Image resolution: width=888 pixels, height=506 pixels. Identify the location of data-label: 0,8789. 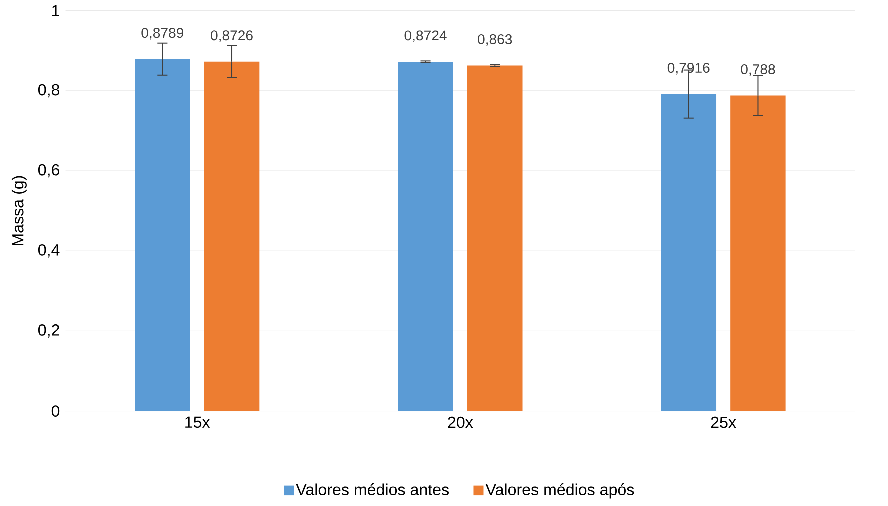
(163, 34).